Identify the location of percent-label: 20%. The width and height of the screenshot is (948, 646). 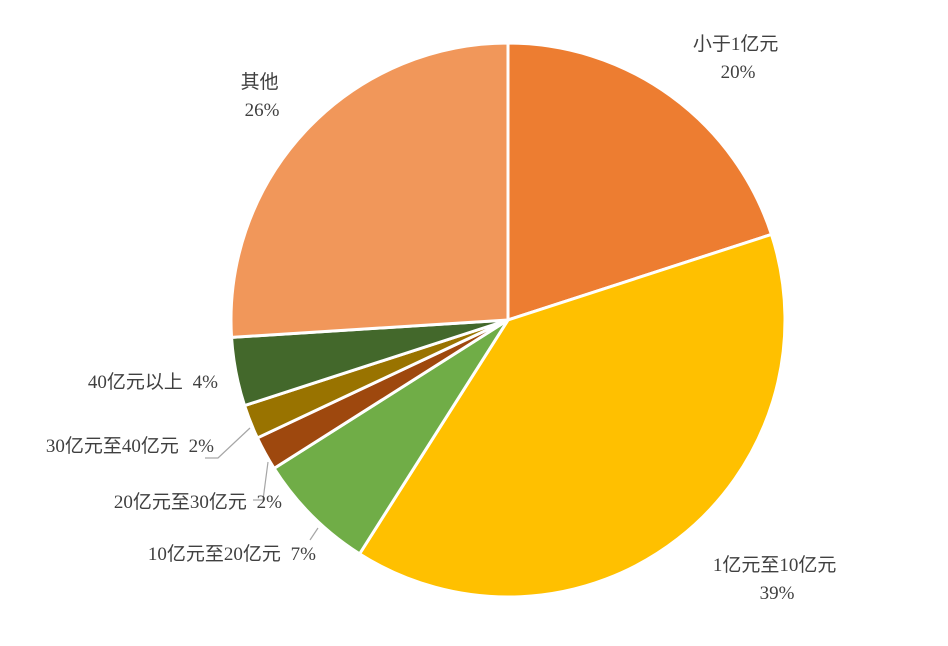
(738, 72).